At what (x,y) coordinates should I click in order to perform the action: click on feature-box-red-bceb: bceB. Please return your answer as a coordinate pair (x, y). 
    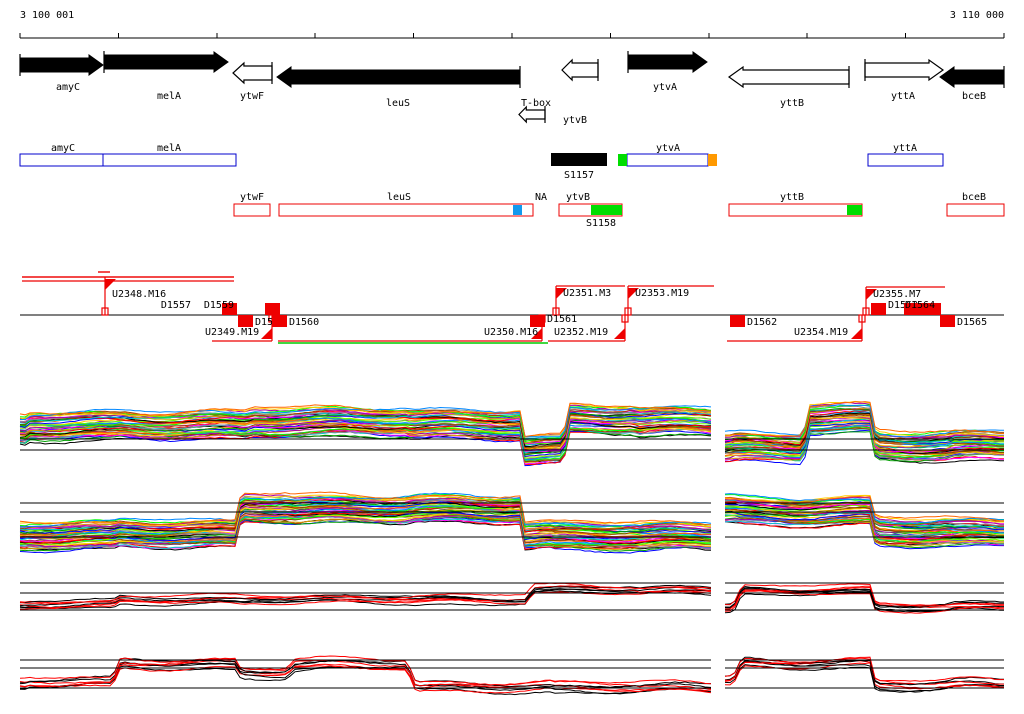
    Looking at the image, I should click on (975, 204).